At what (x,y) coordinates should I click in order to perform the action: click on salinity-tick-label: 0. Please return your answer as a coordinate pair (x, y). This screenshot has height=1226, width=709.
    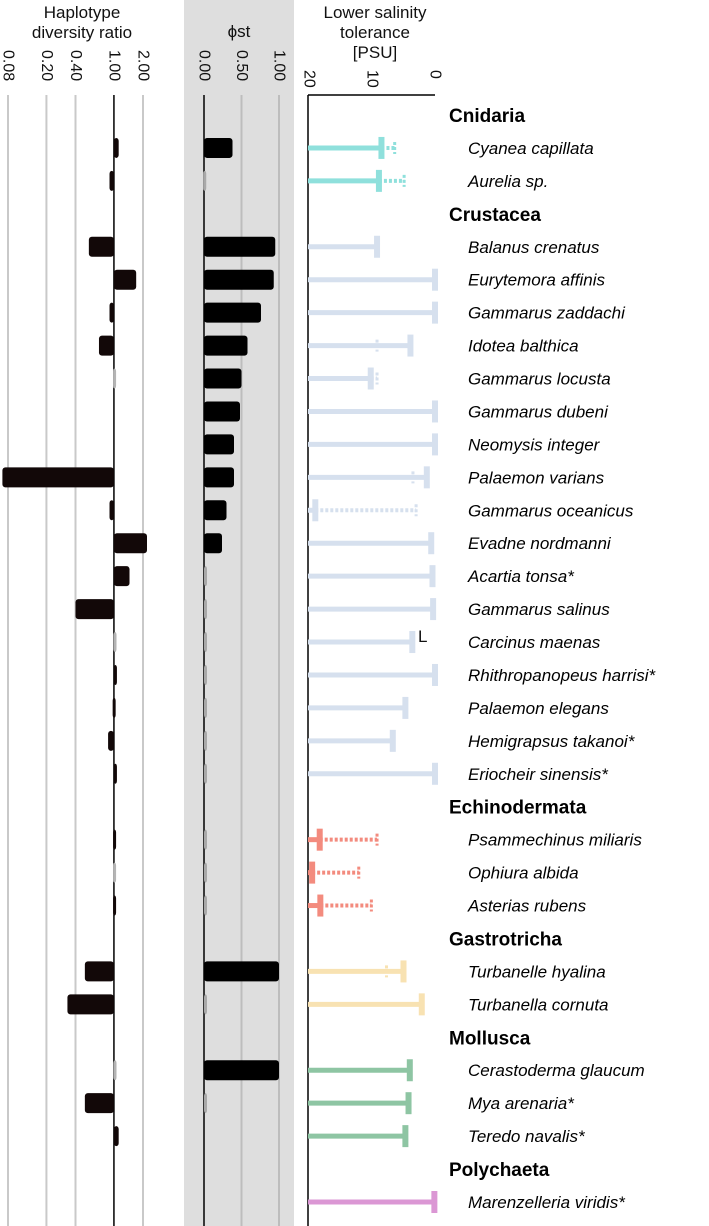
    Looking at the image, I should click on (435, 74).